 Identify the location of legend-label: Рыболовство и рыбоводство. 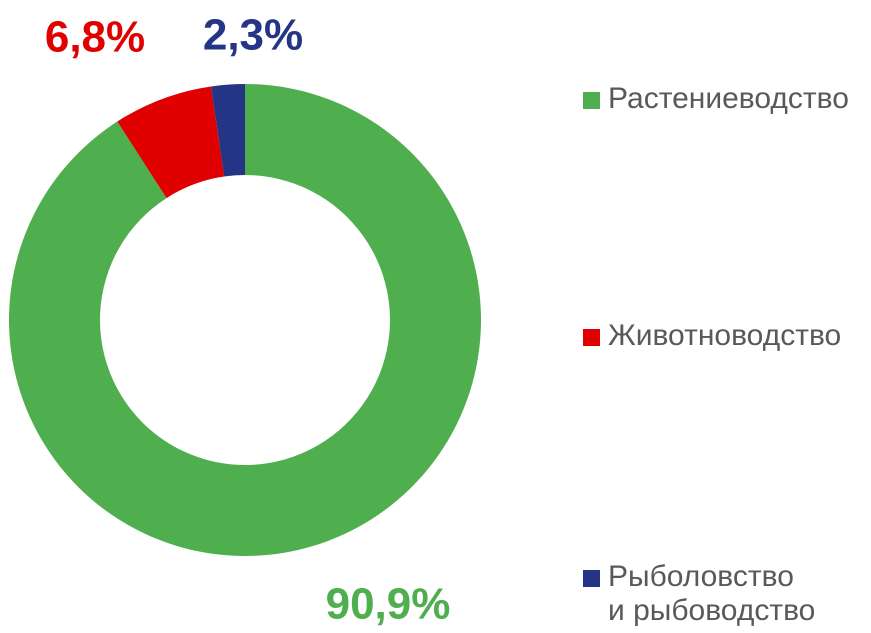
(712, 593).